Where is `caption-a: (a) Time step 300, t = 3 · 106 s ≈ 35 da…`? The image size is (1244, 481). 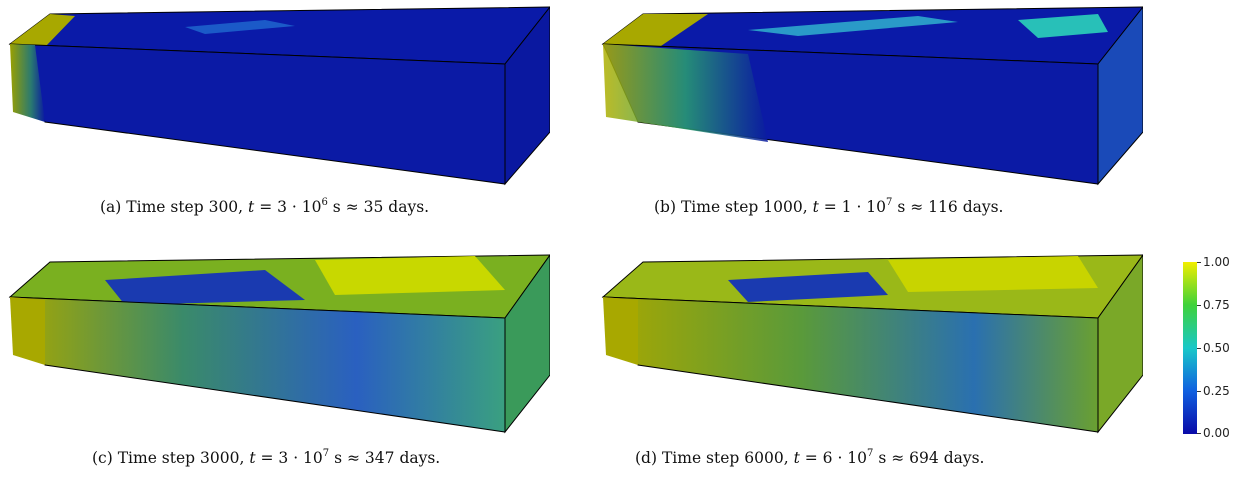 caption-a: (a) Time step 300, t = 3 · 106 s ≈ 35 da… is located at coordinates (265, 206).